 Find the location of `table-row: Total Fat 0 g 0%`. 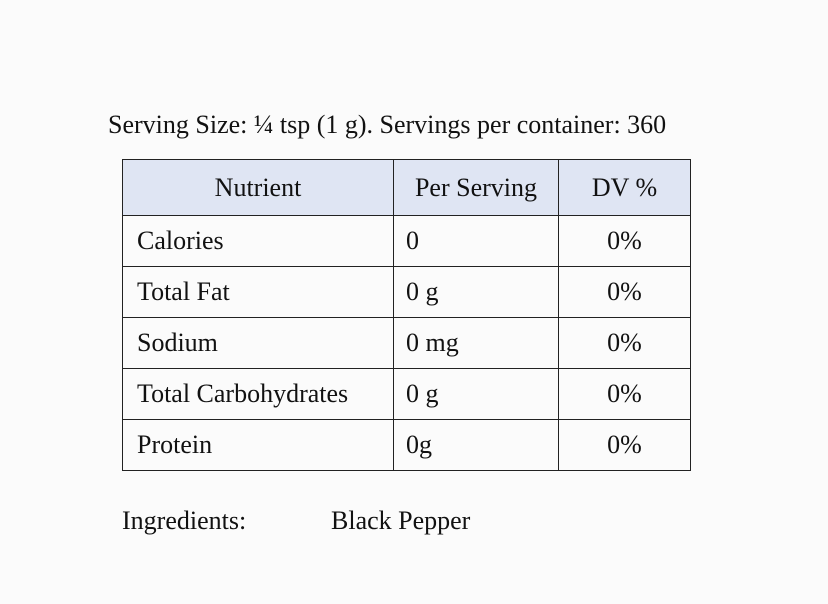

table-row: Total Fat 0 g 0% is located at coordinates (406, 292).